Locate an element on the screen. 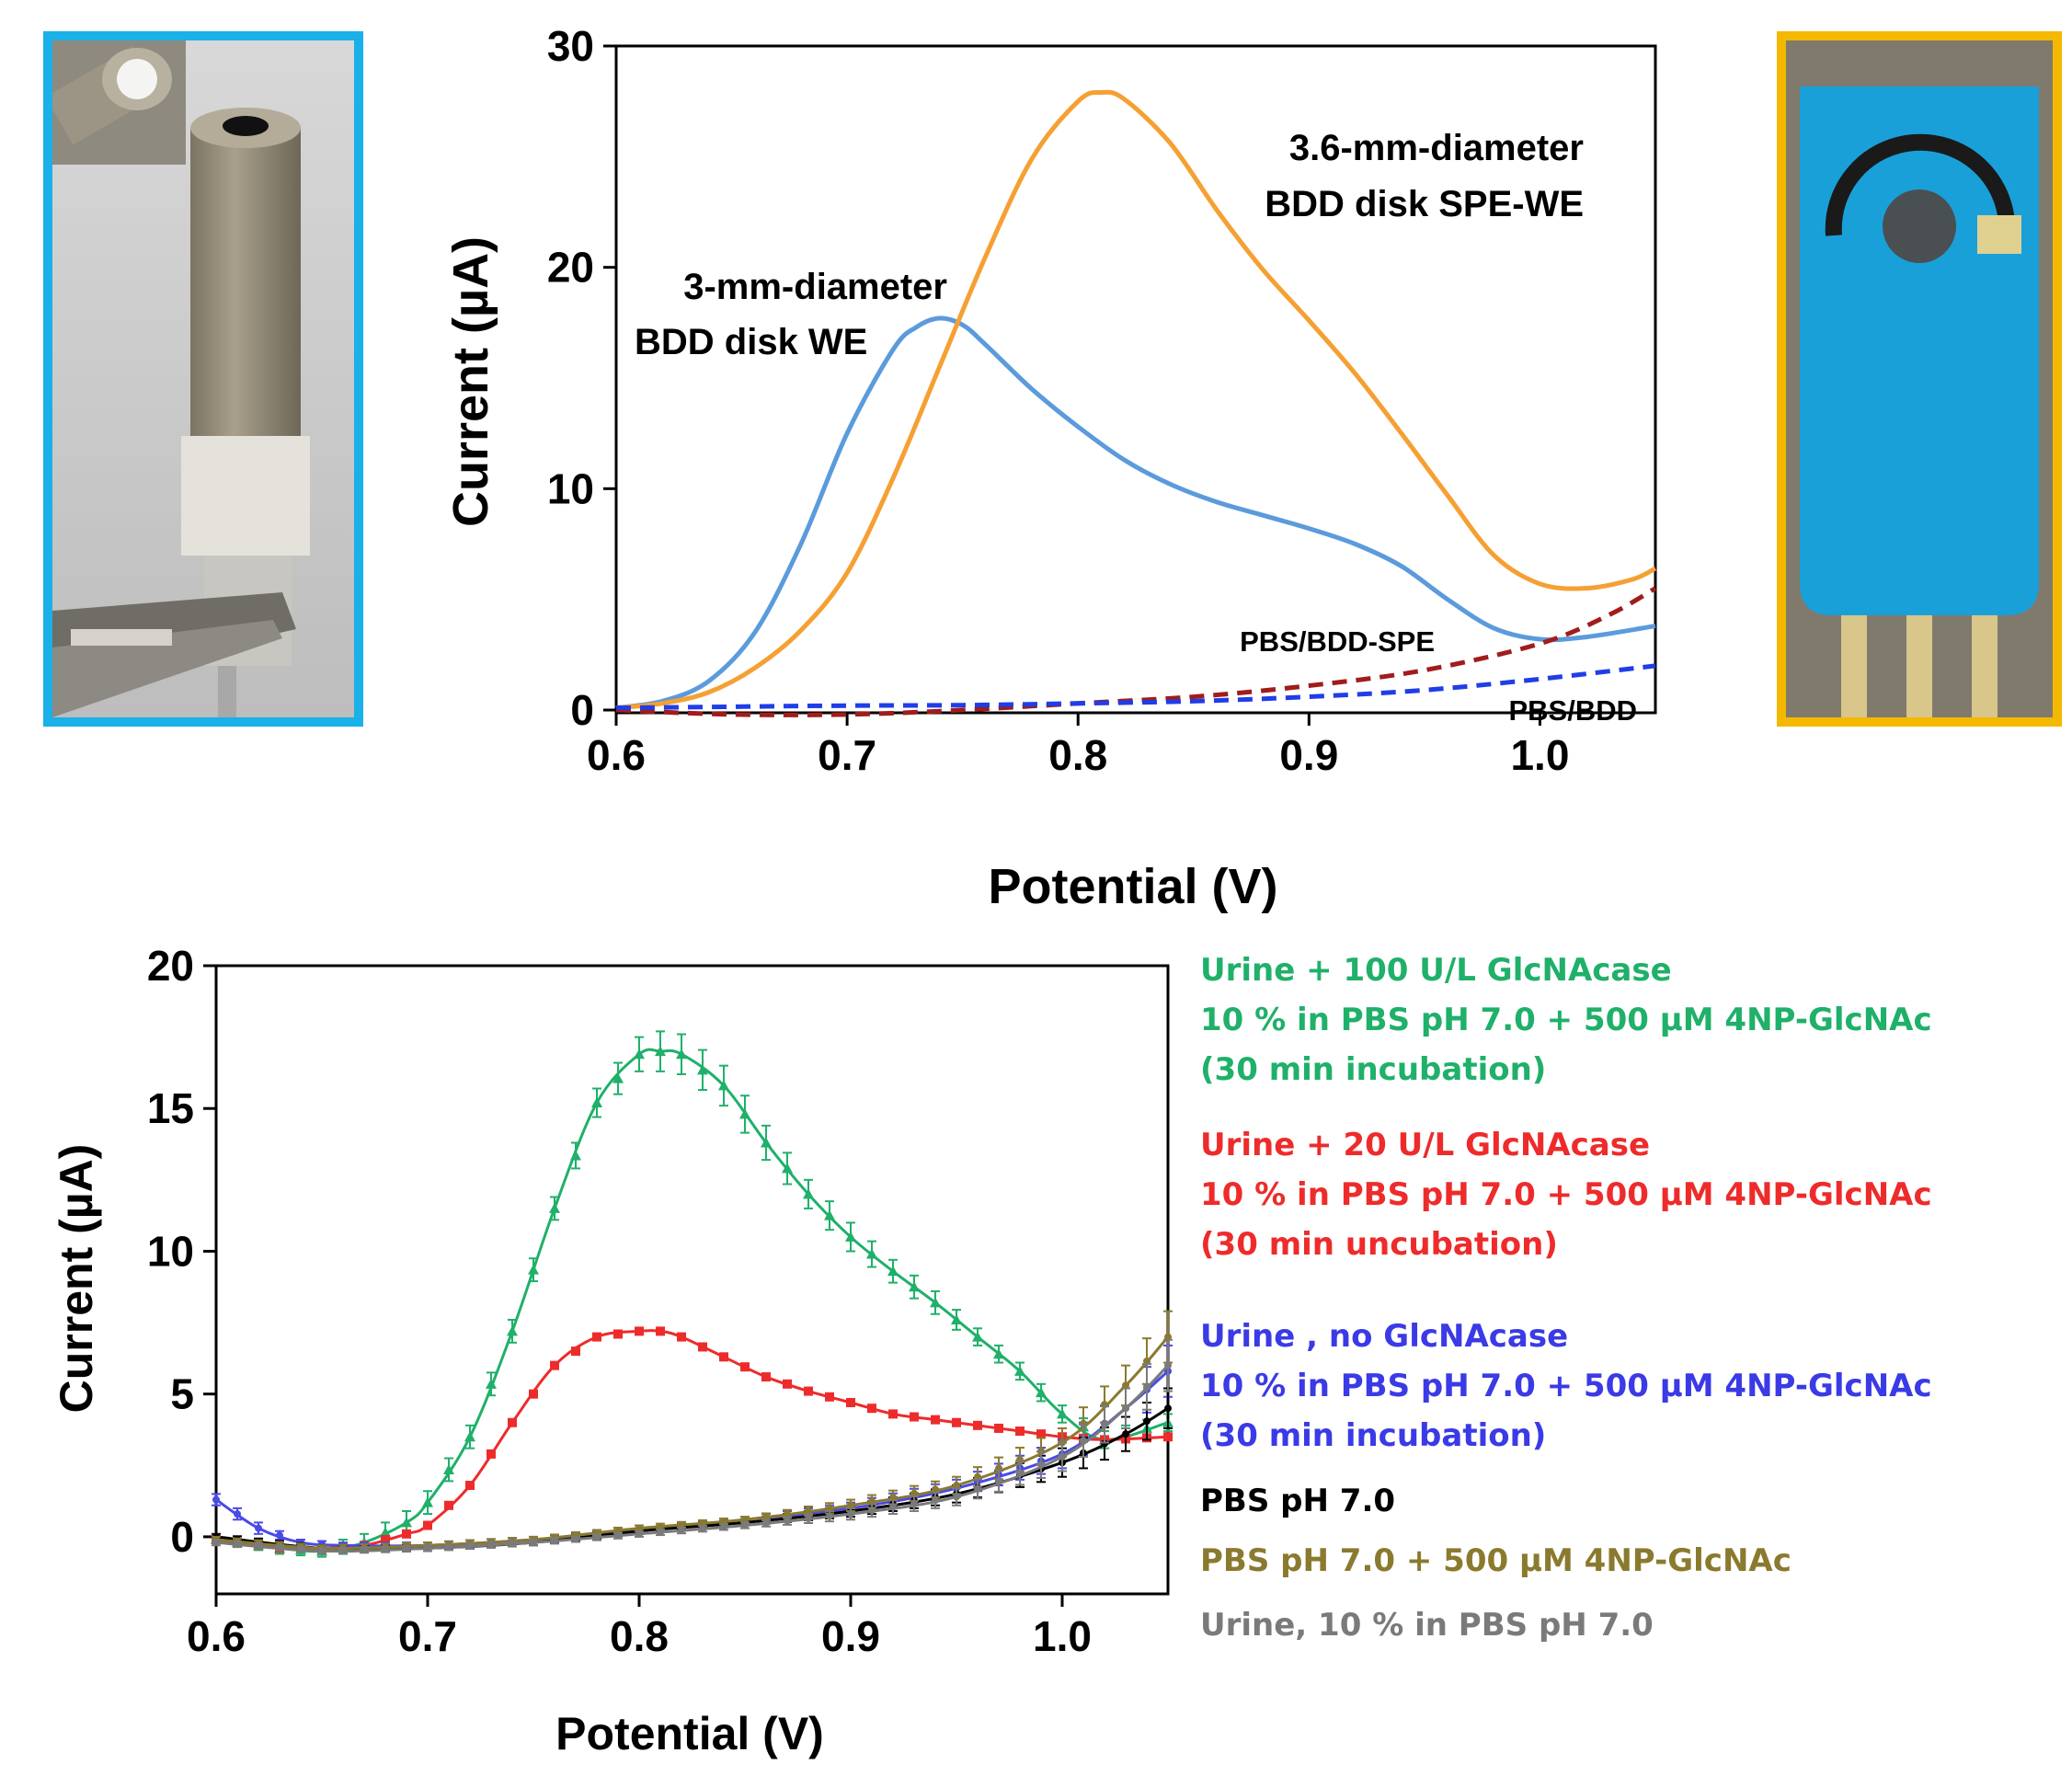 The width and height of the screenshot is (2072, 1776). top-y-axis-title: Current (µA) is located at coordinates (470, 381).